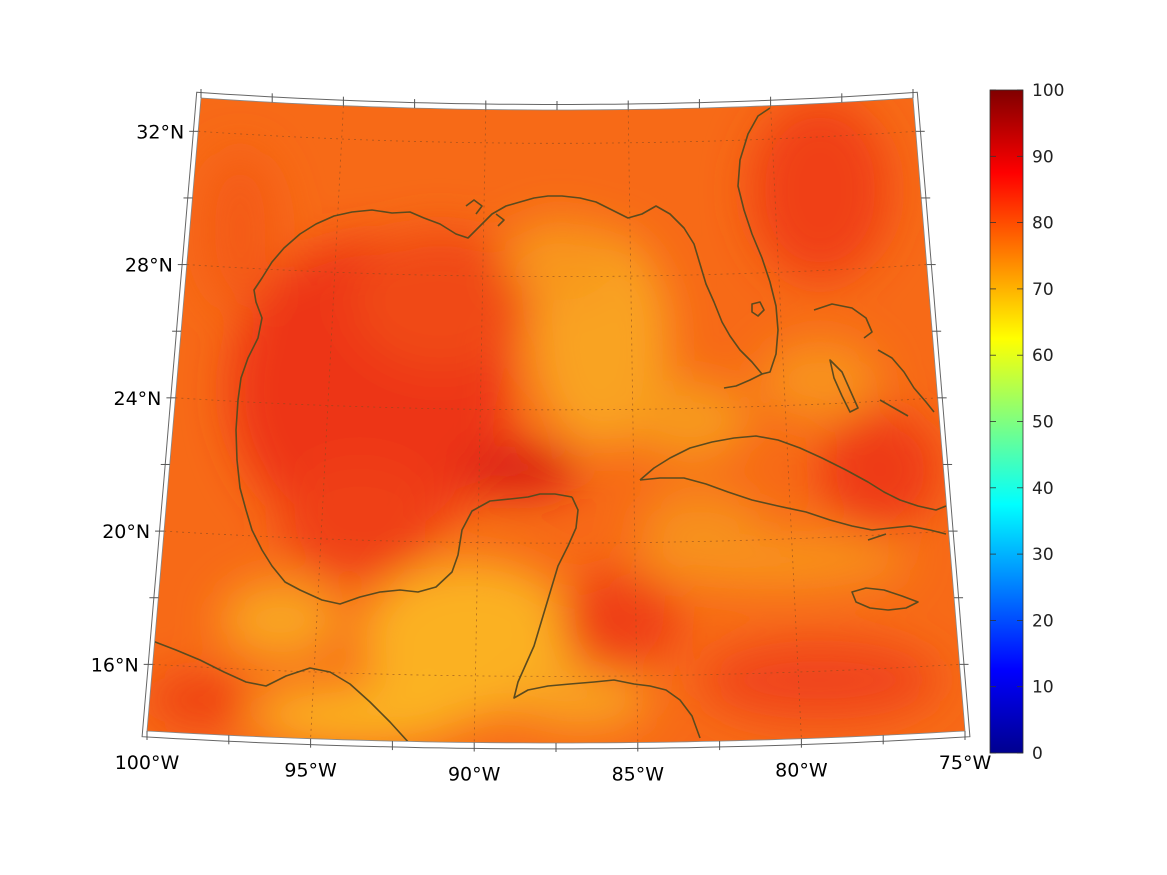 This screenshot has width=1167, height=875. What do you see at coordinates (801, 771) in the screenshot?
I see `lon-label: 80°W` at bounding box center [801, 771].